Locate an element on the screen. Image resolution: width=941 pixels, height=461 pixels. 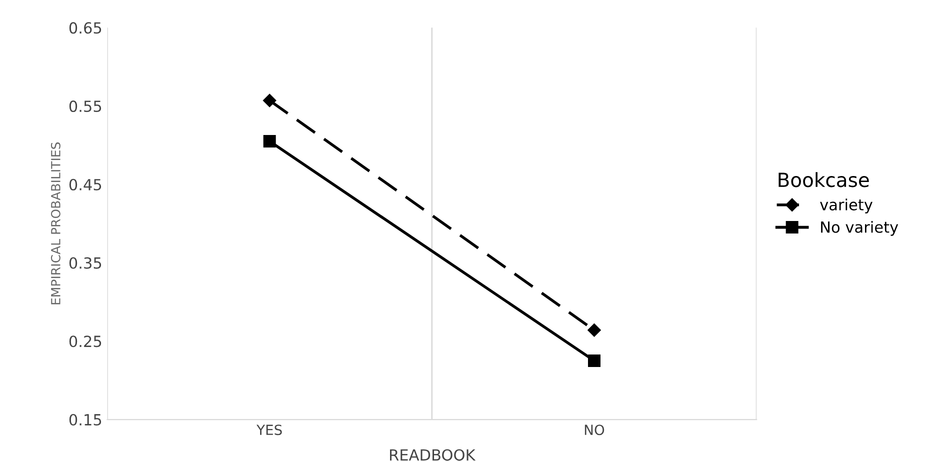
y-tick-label: 0.45 is located at coordinates (85, 184).